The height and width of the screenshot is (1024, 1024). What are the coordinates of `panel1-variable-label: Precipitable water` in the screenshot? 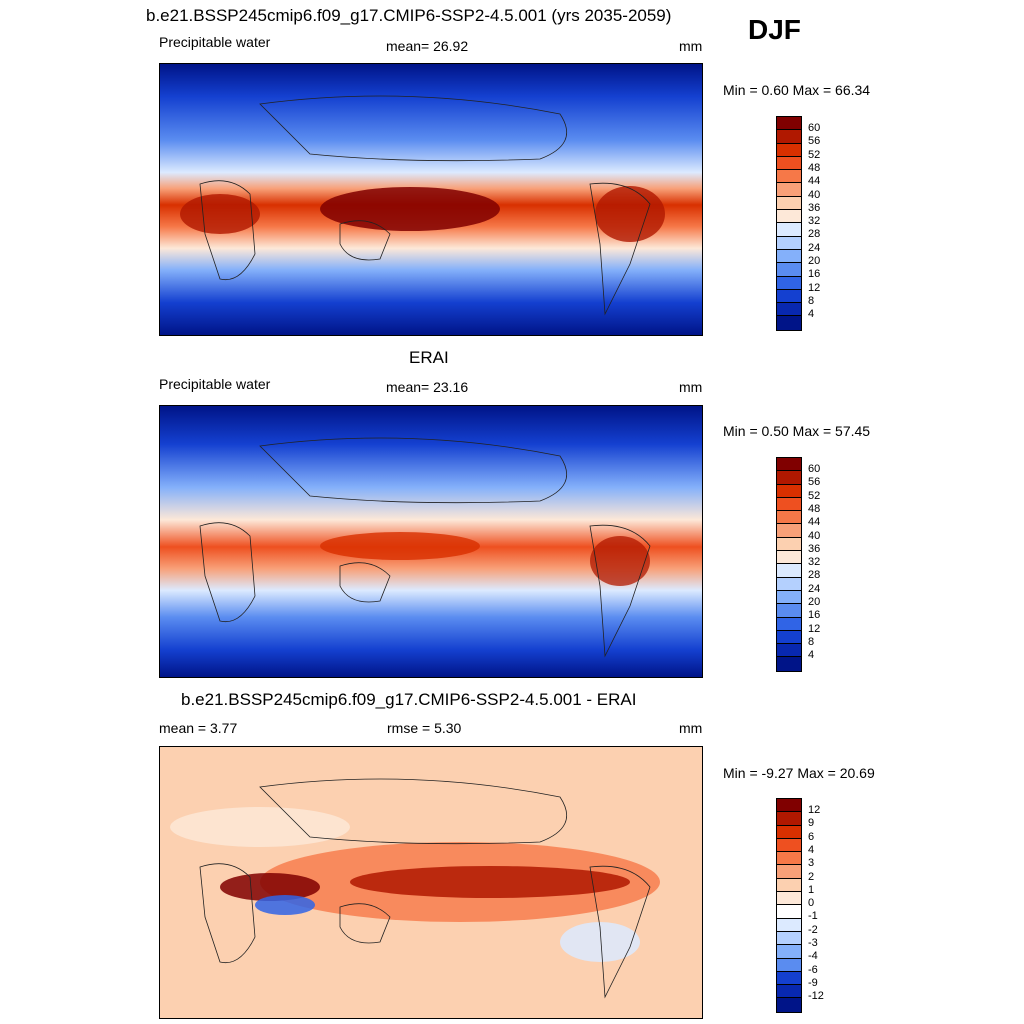 It's located at (215, 42).